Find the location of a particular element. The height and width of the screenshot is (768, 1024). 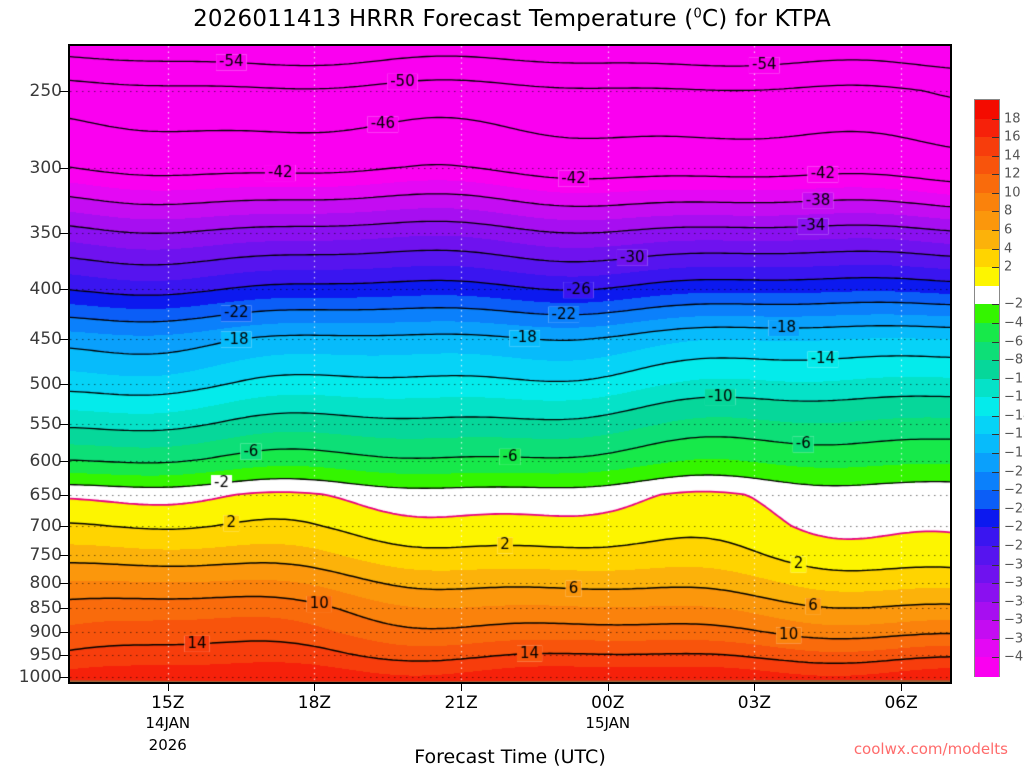

colorbar-tick-label: 8 is located at coordinates (1008, 211).